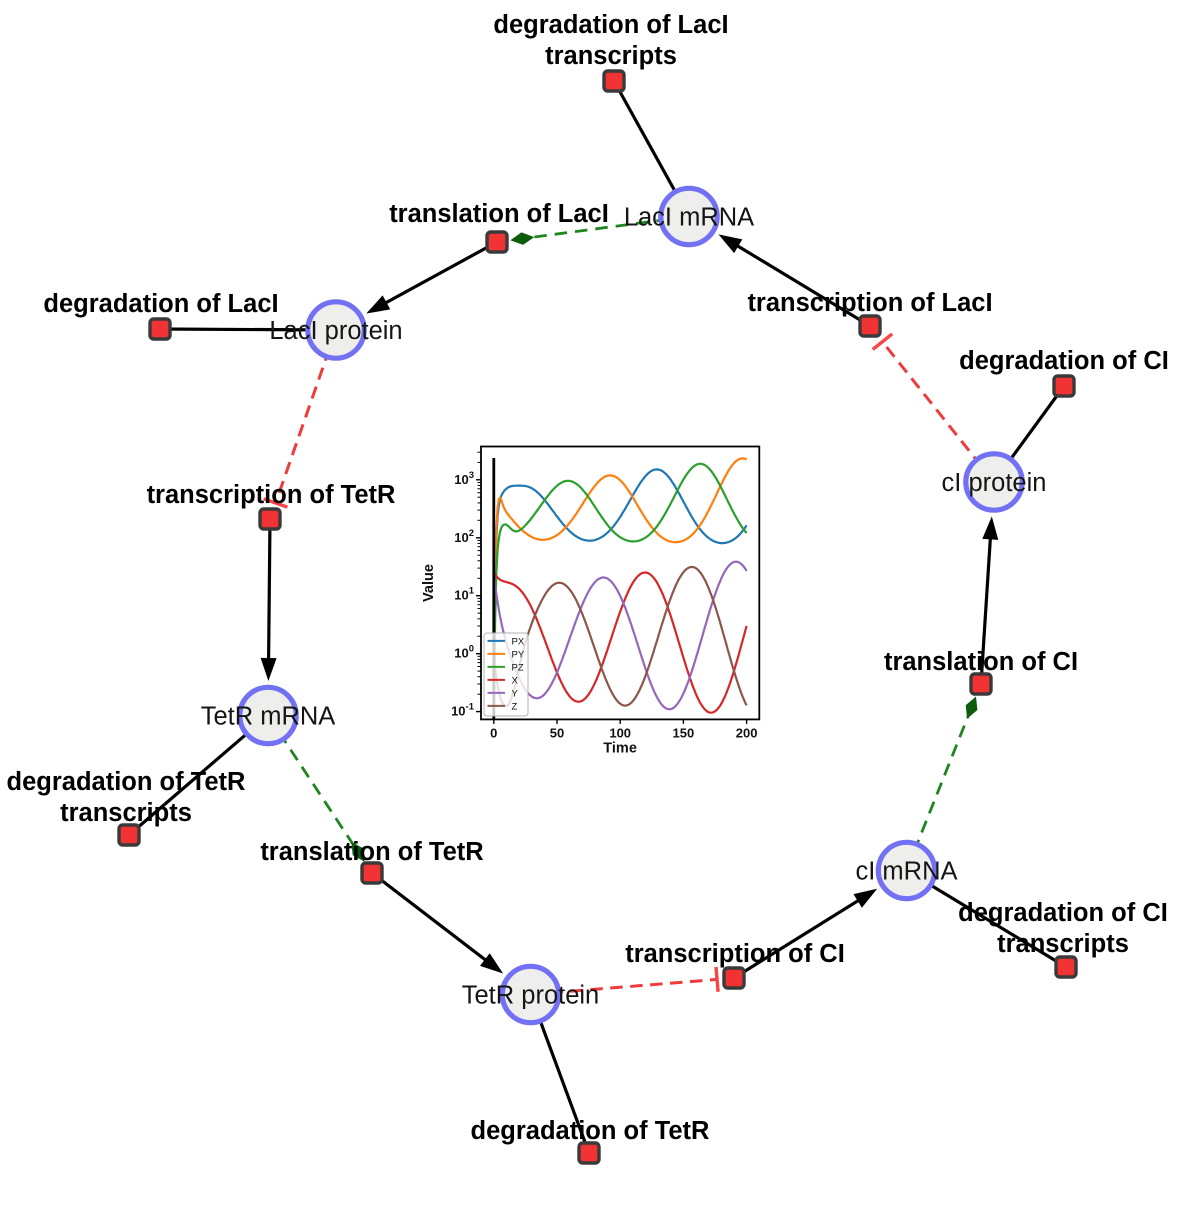 This screenshot has height=1205, width=1189. I want to click on svg-text: LacI protein, so click(335, 331).